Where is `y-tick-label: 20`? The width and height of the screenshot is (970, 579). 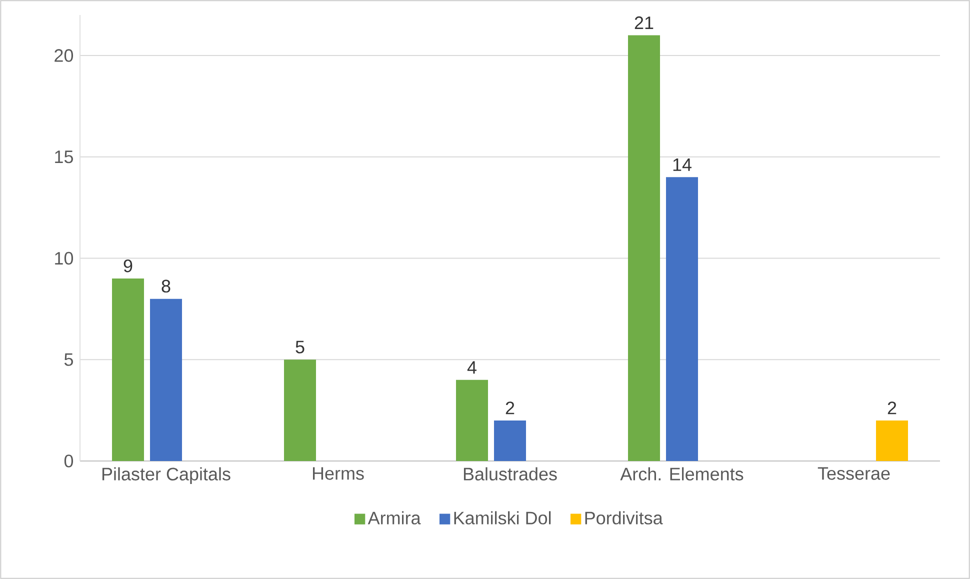 y-tick-label: 20 is located at coordinates (64, 55).